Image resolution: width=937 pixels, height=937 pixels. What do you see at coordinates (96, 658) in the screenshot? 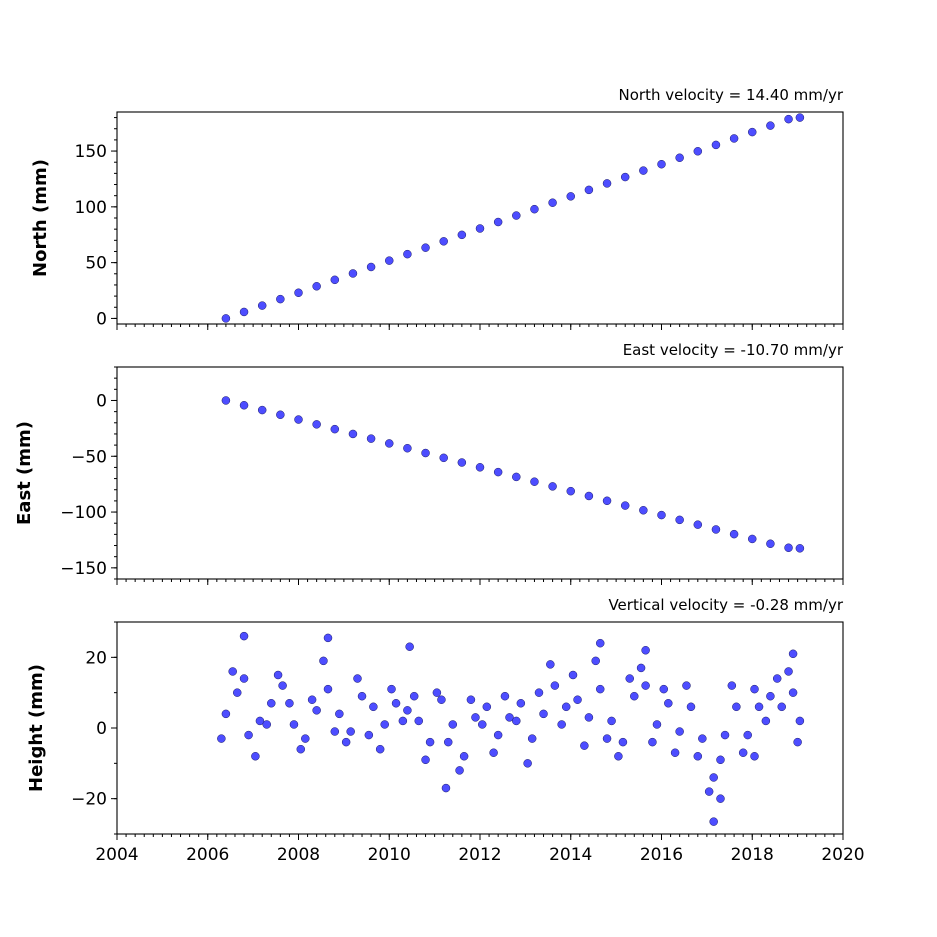
I see `y-tick-label: 20` at bounding box center [96, 658].